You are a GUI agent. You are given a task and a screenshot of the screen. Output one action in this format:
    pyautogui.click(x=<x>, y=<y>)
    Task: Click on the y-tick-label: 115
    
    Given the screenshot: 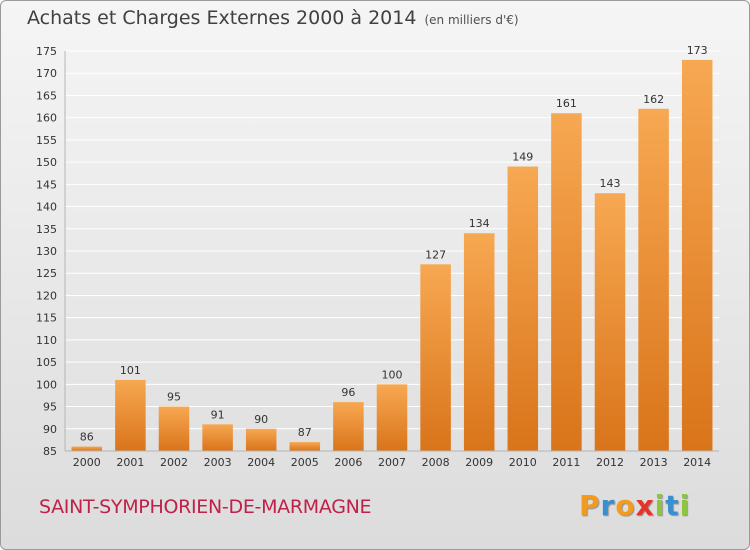 What is the action you would take?
    pyautogui.click(x=46, y=318)
    